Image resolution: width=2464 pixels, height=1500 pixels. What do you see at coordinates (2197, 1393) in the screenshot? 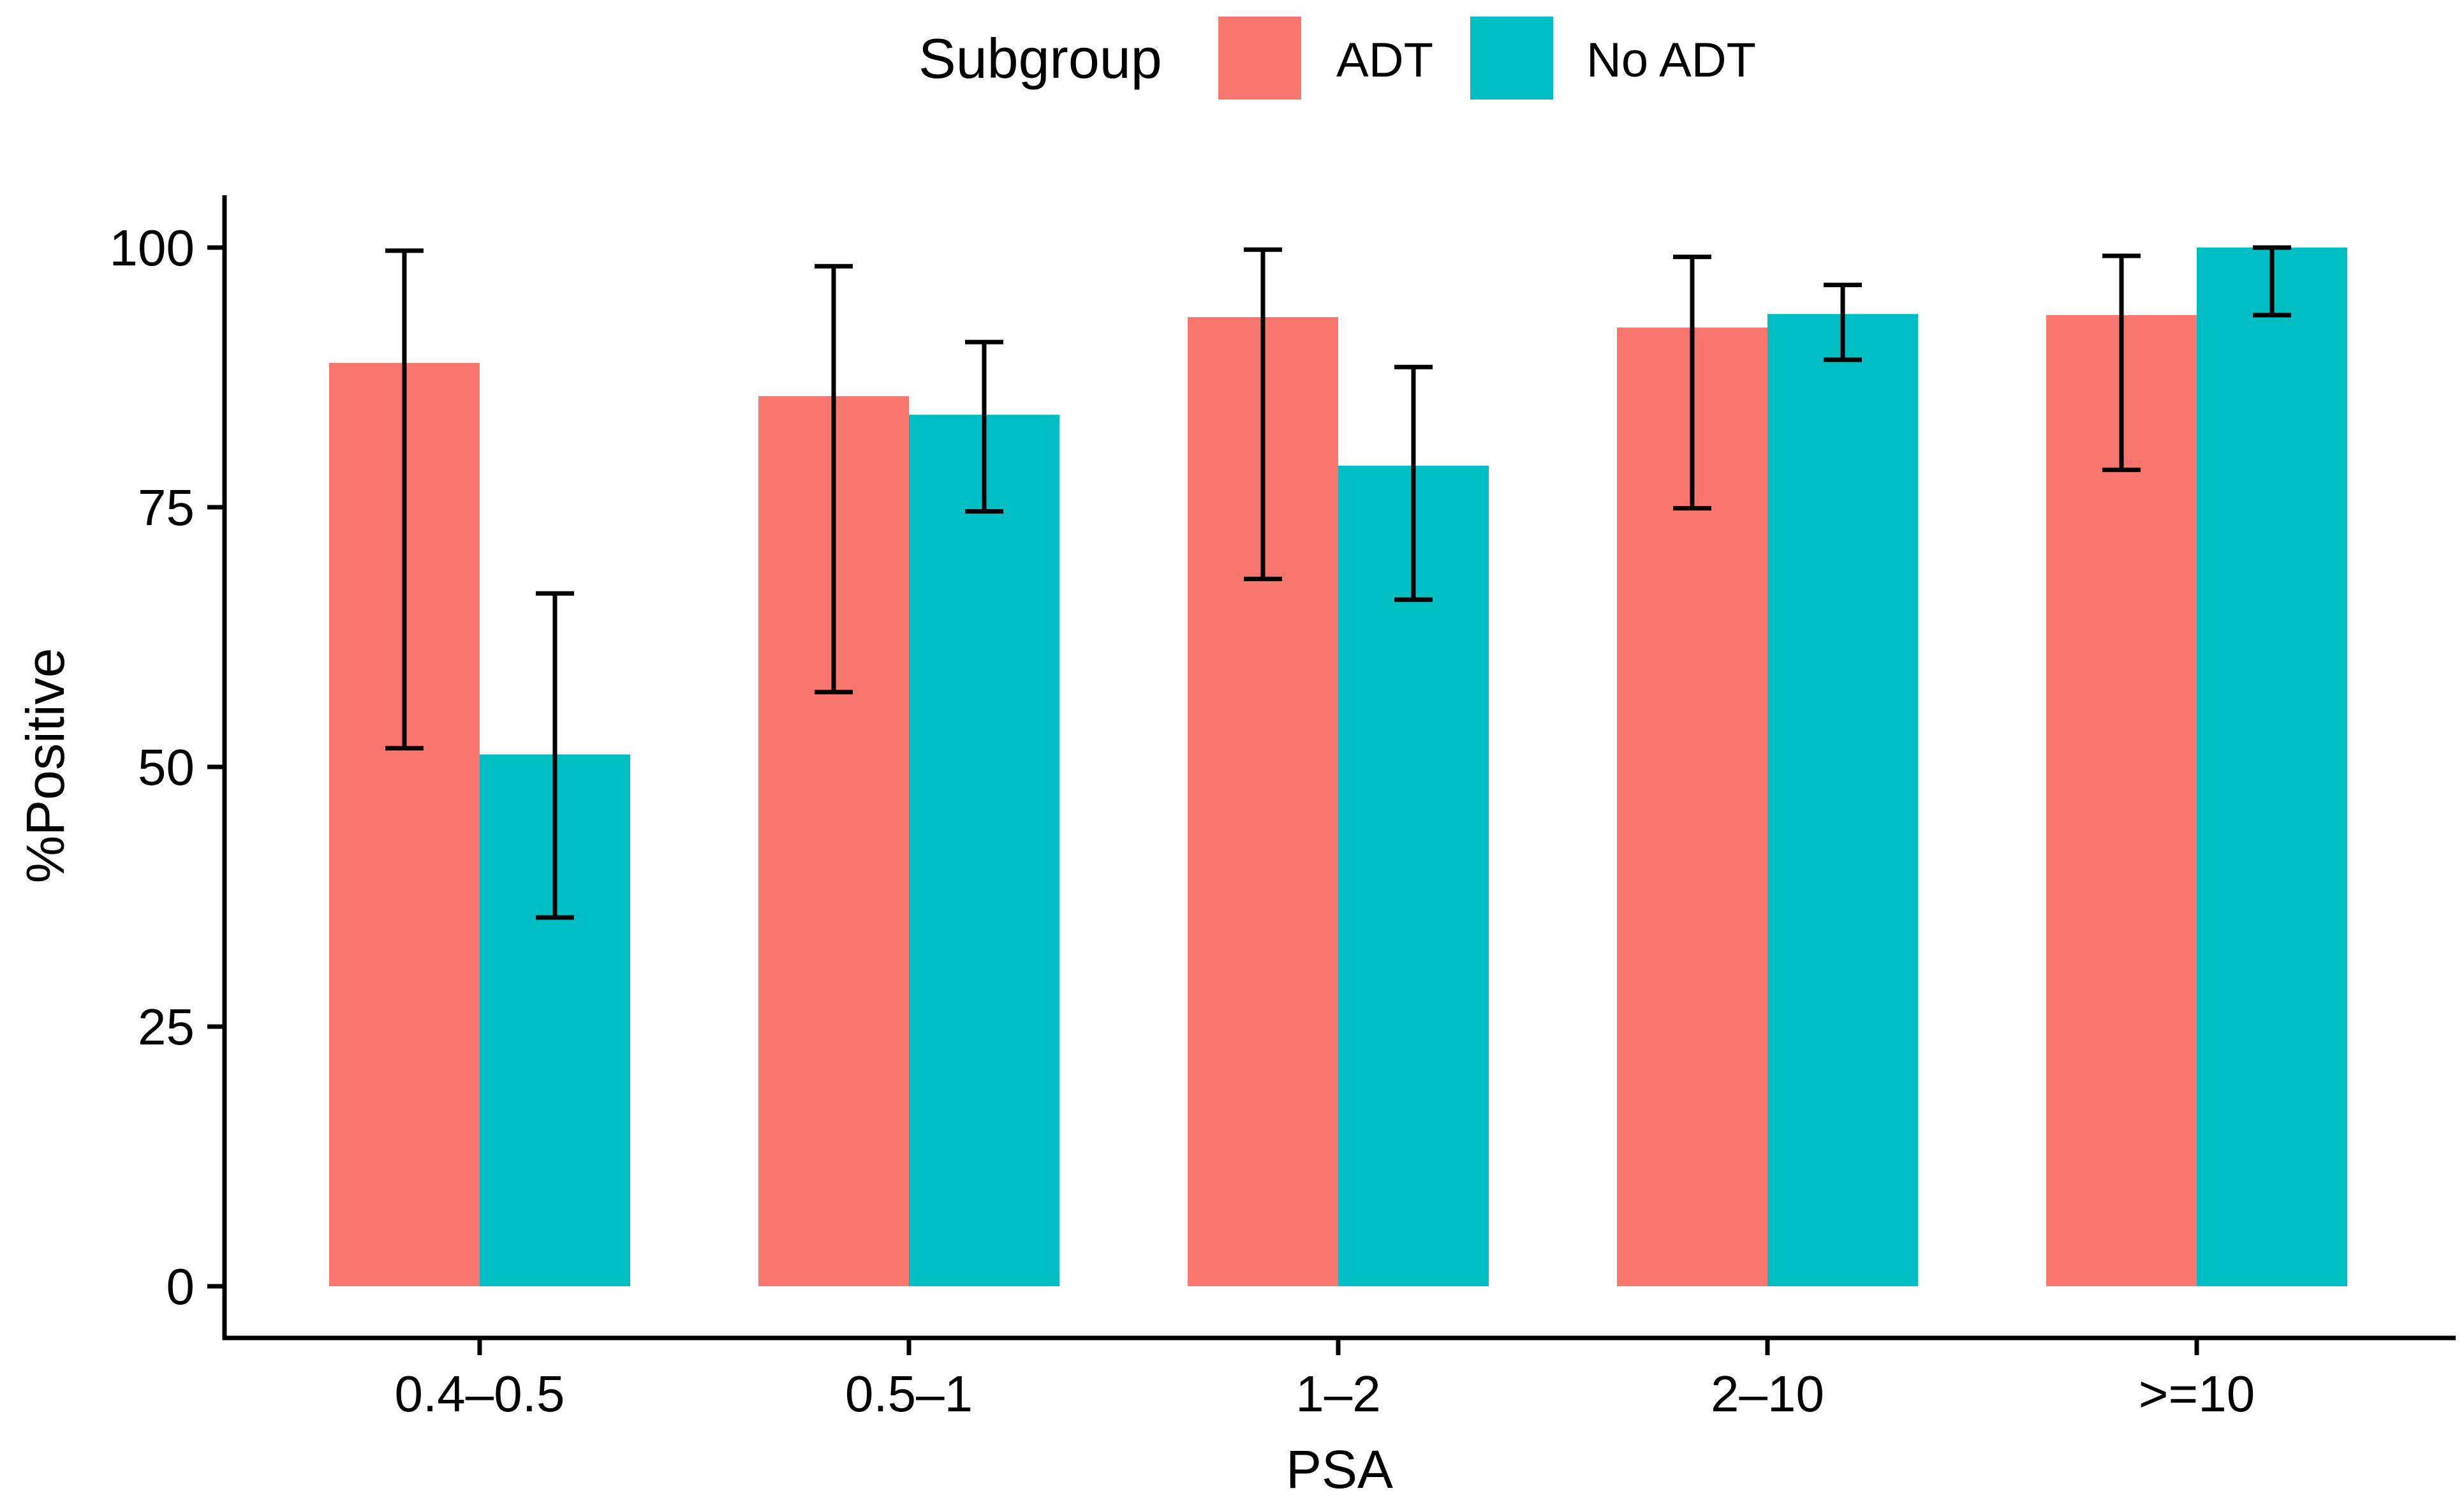
I see `x-tick-label: >=10` at bounding box center [2197, 1393].